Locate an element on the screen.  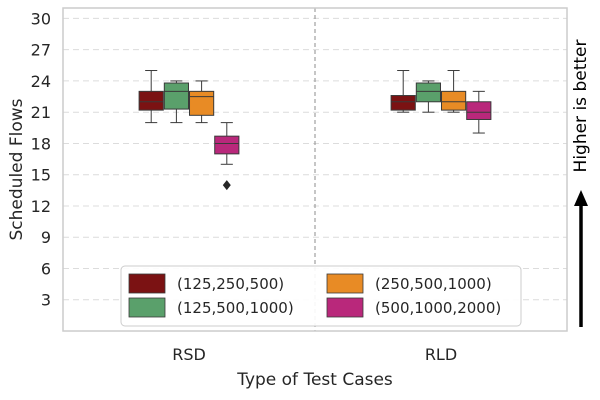
legend-label: (500,1000,2000) is located at coordinates (438, 308).